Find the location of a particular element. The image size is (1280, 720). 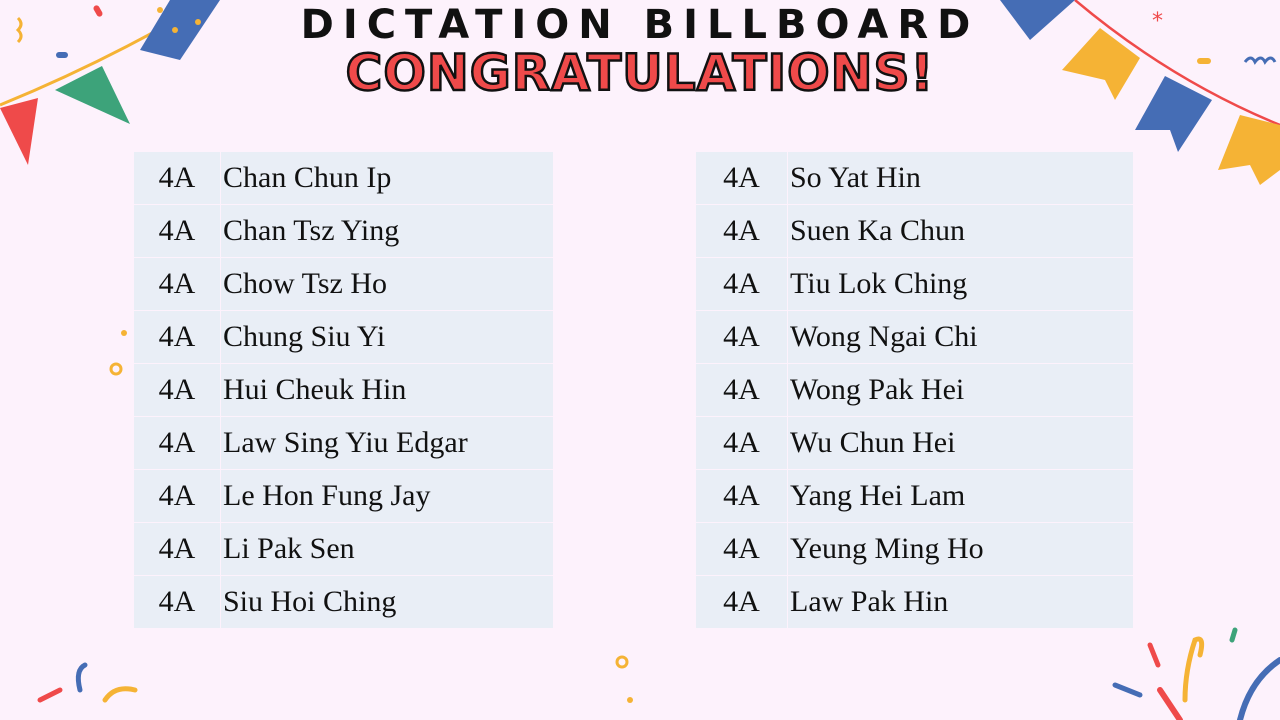

table-row: 4A Hui Cheuk Hin is located at coordinates (343, 390).